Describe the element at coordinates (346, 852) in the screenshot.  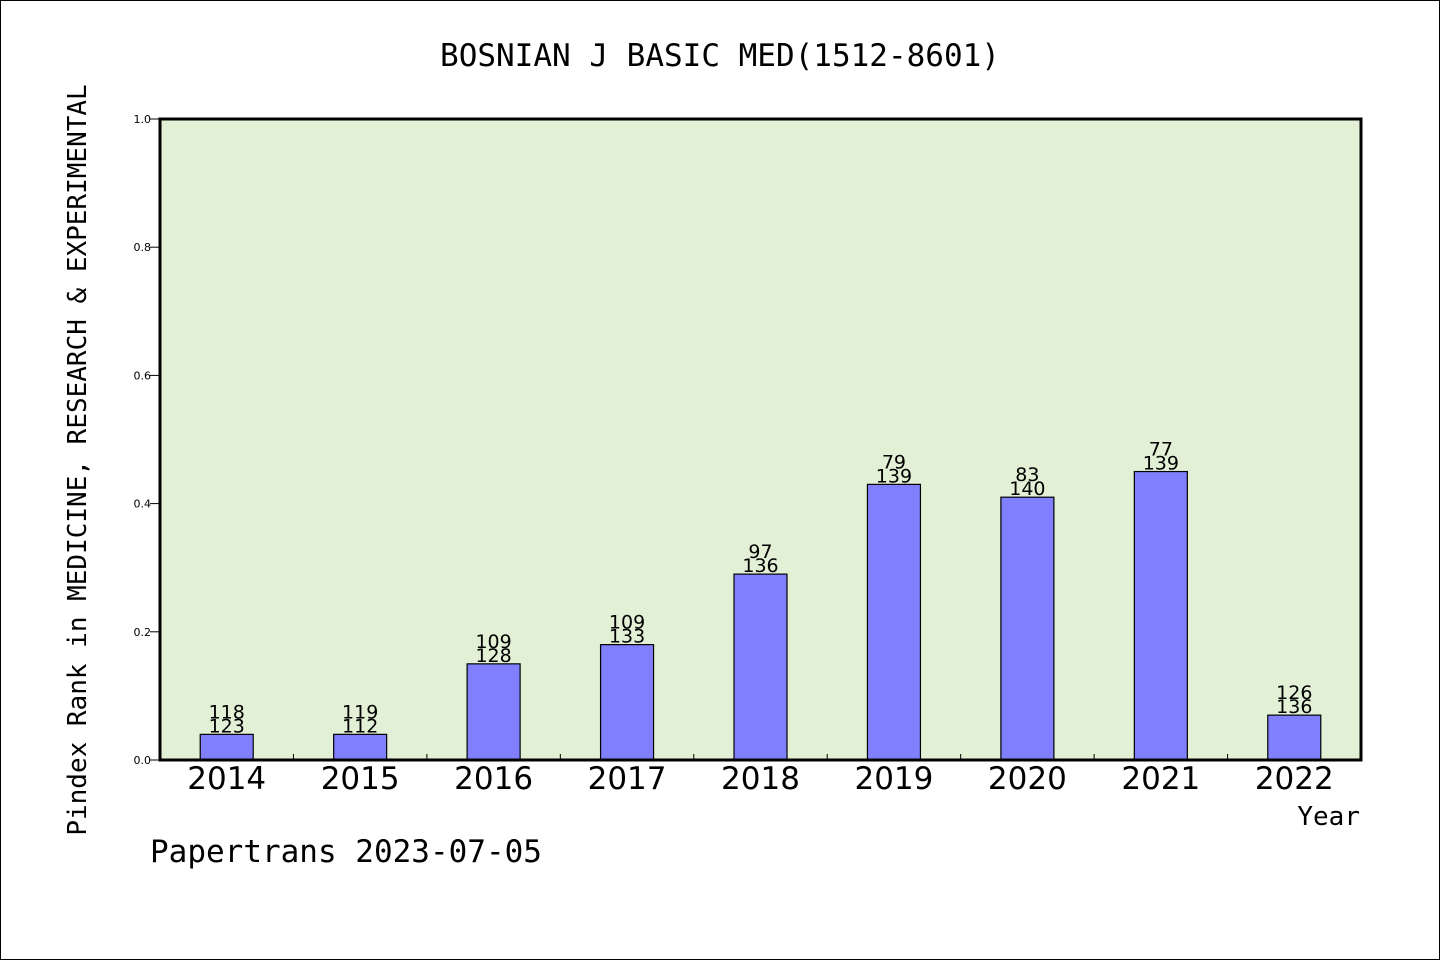
I see `credit-text: Papertrans 2023-07-05` at that location.